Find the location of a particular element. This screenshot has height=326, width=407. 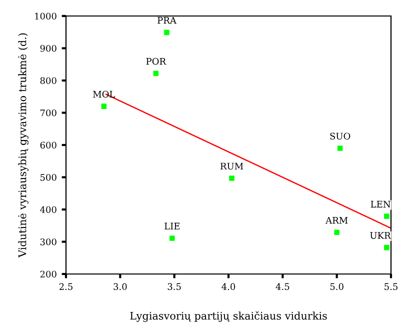

x-tick-label: 3.0 is located at coordinates (120, 286).